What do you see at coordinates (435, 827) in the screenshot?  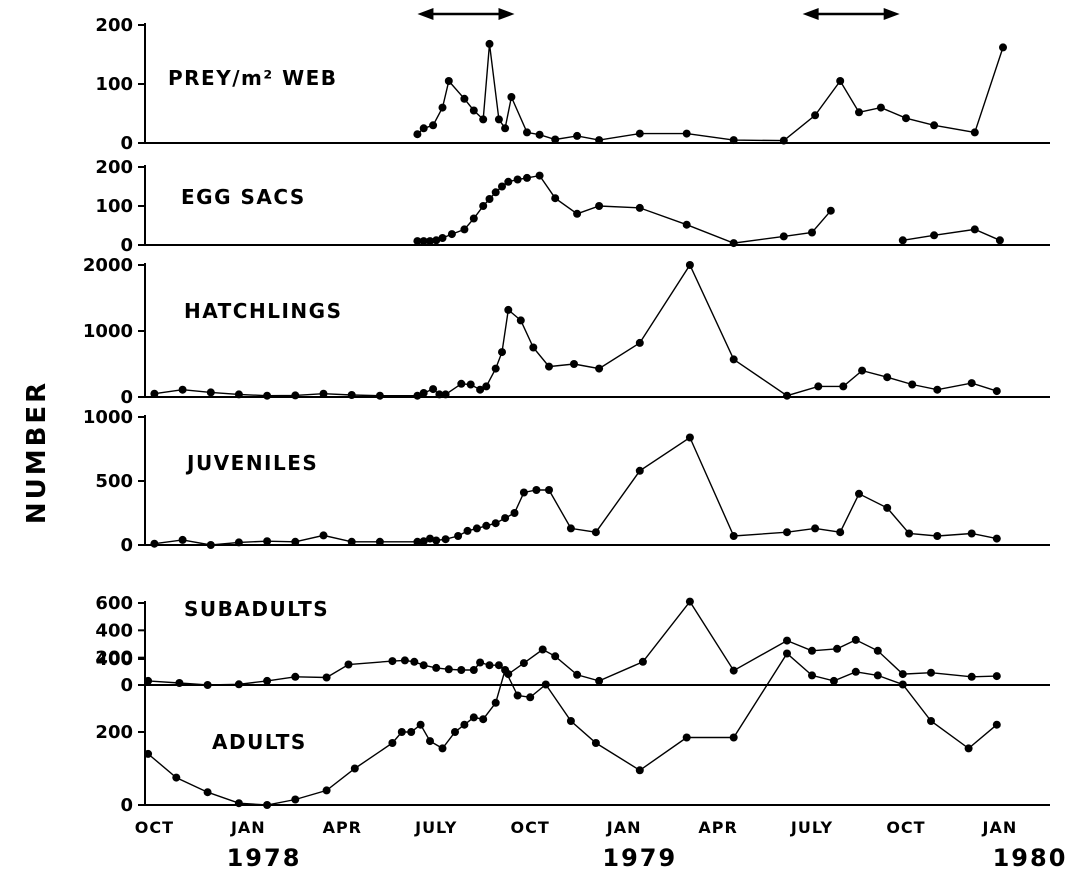 I see `x-tick-label: JULY` at bounding box center [435, 827].